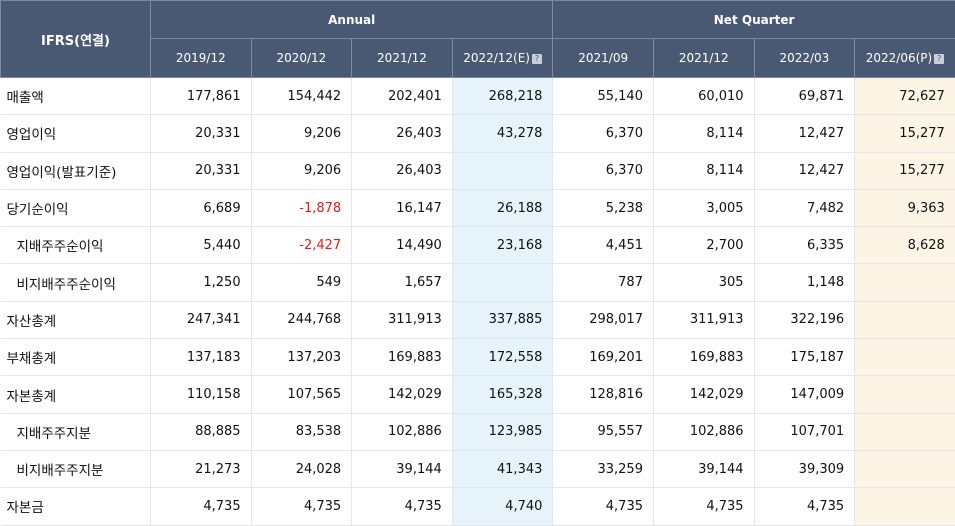  What do you see at coordinates (301, 282) in the screenshot?
I see `value-cell: 549` at bounding box center [301, 282].